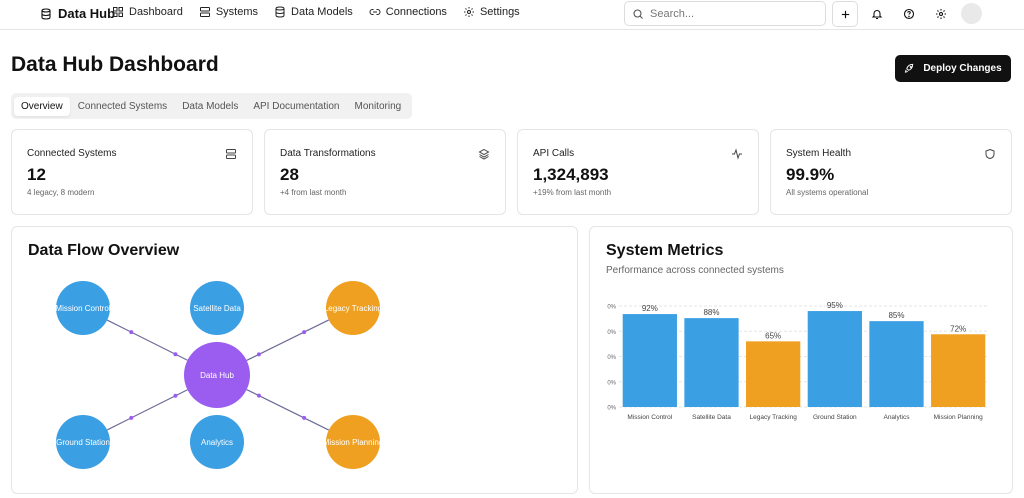 This screenshot has height=498, width=1024. What do you see at coordinates (328, 153) in the screenshot?
I see `stat-label: Data Transformations` at bounding box center [328, 153].